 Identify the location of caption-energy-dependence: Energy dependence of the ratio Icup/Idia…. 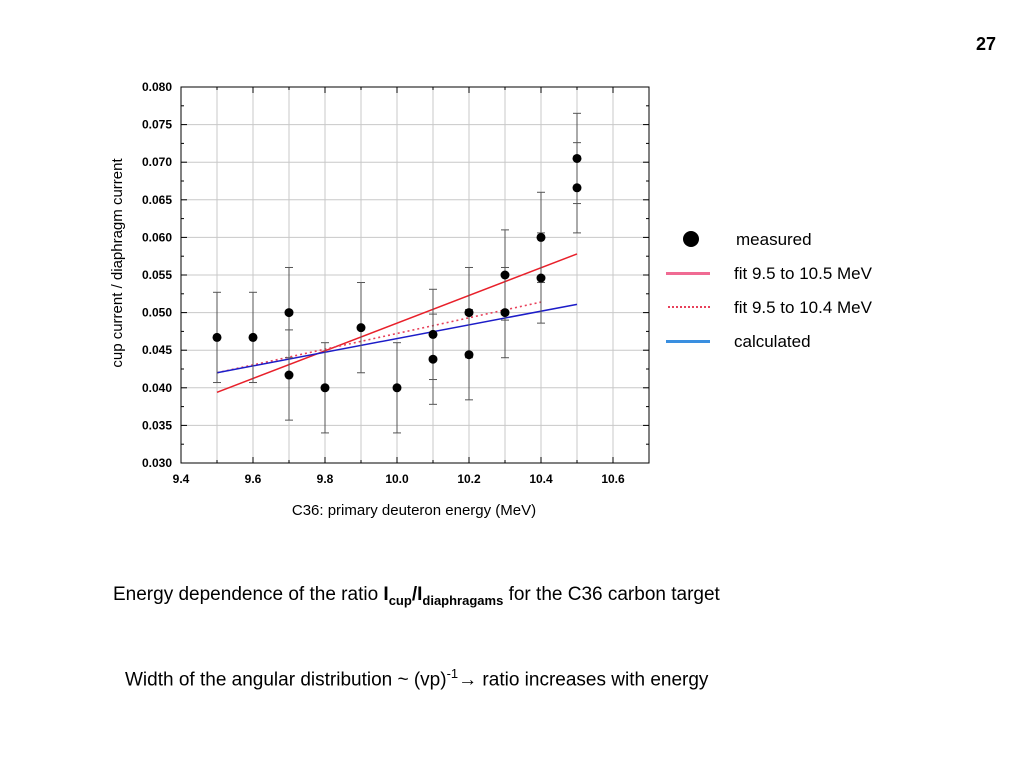
(416, 596).